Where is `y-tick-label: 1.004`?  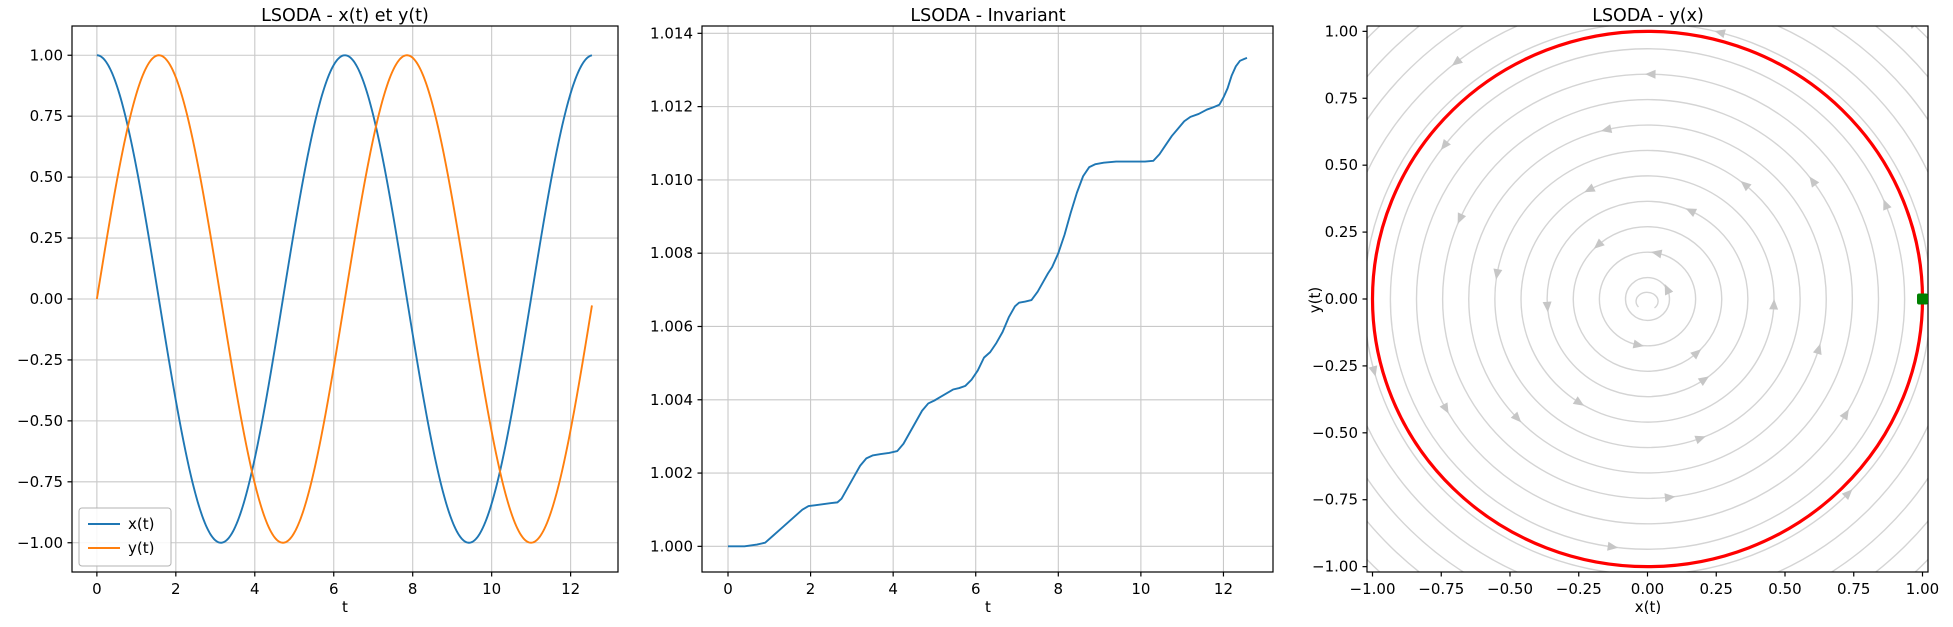
y-tick-label: 1.004 is located at coordinates (672, 400).